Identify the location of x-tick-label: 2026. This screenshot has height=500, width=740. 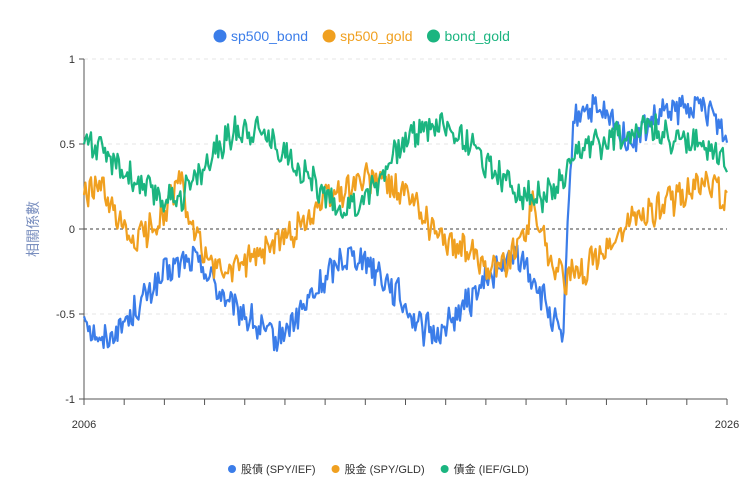
(727, 425).